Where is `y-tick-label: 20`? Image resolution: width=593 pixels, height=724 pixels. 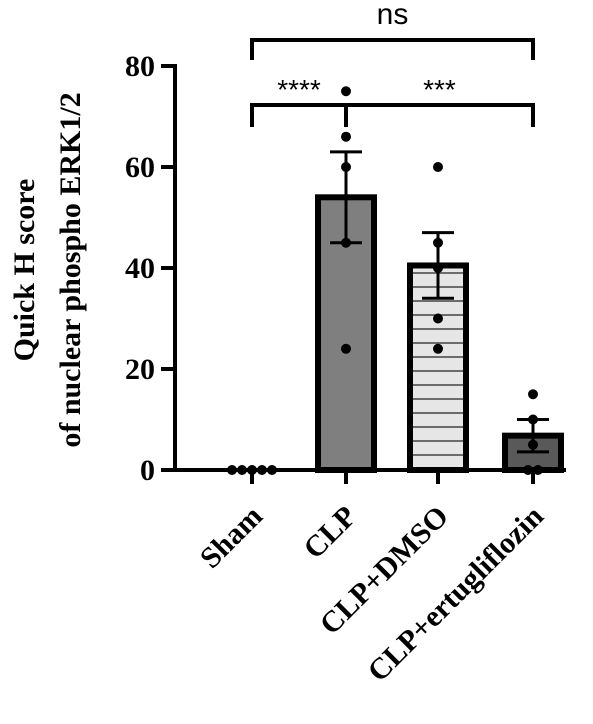 y-tick-label: 20 is located at coordinates (140, 369).